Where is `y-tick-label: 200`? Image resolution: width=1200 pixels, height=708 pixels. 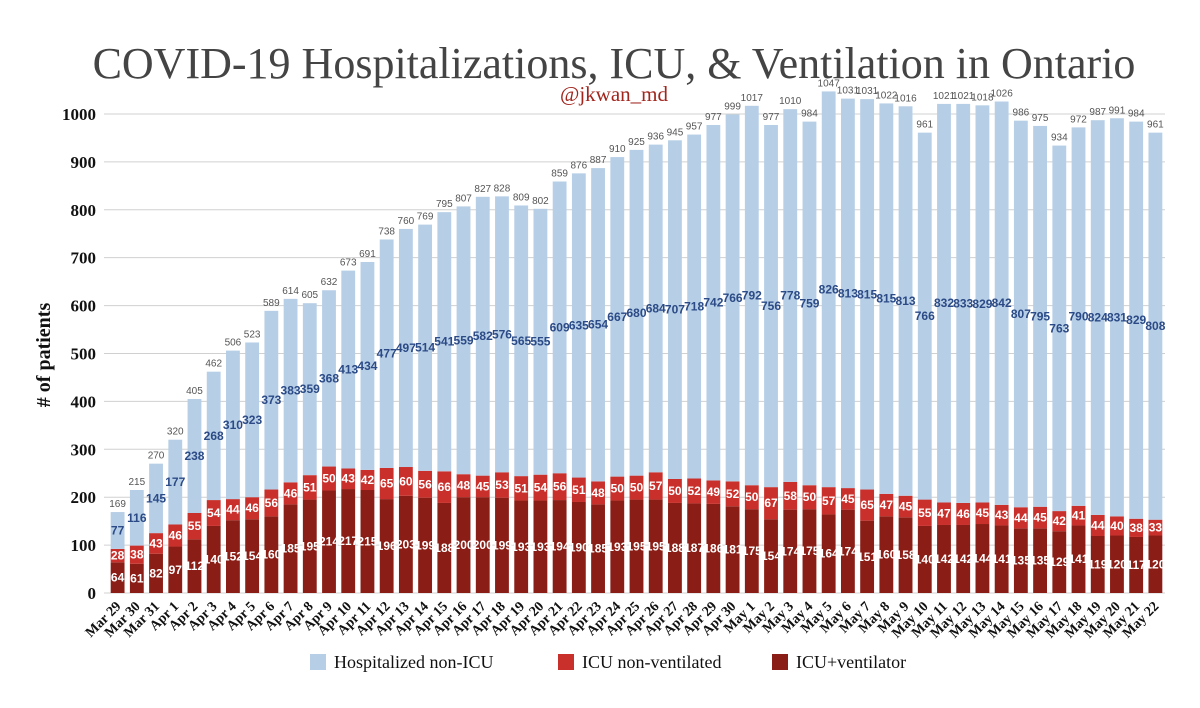
y-tick-label: 200 is located at coordinates (84, 497).